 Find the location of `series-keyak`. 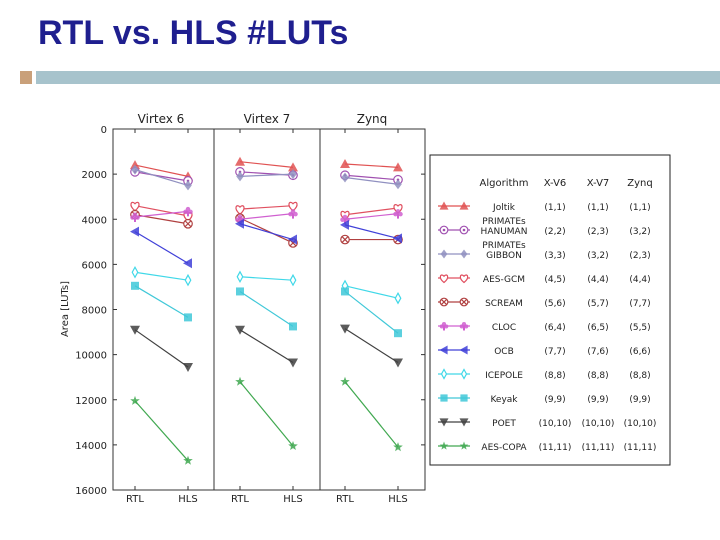

series-keyak is located at coordinates (266, 309).